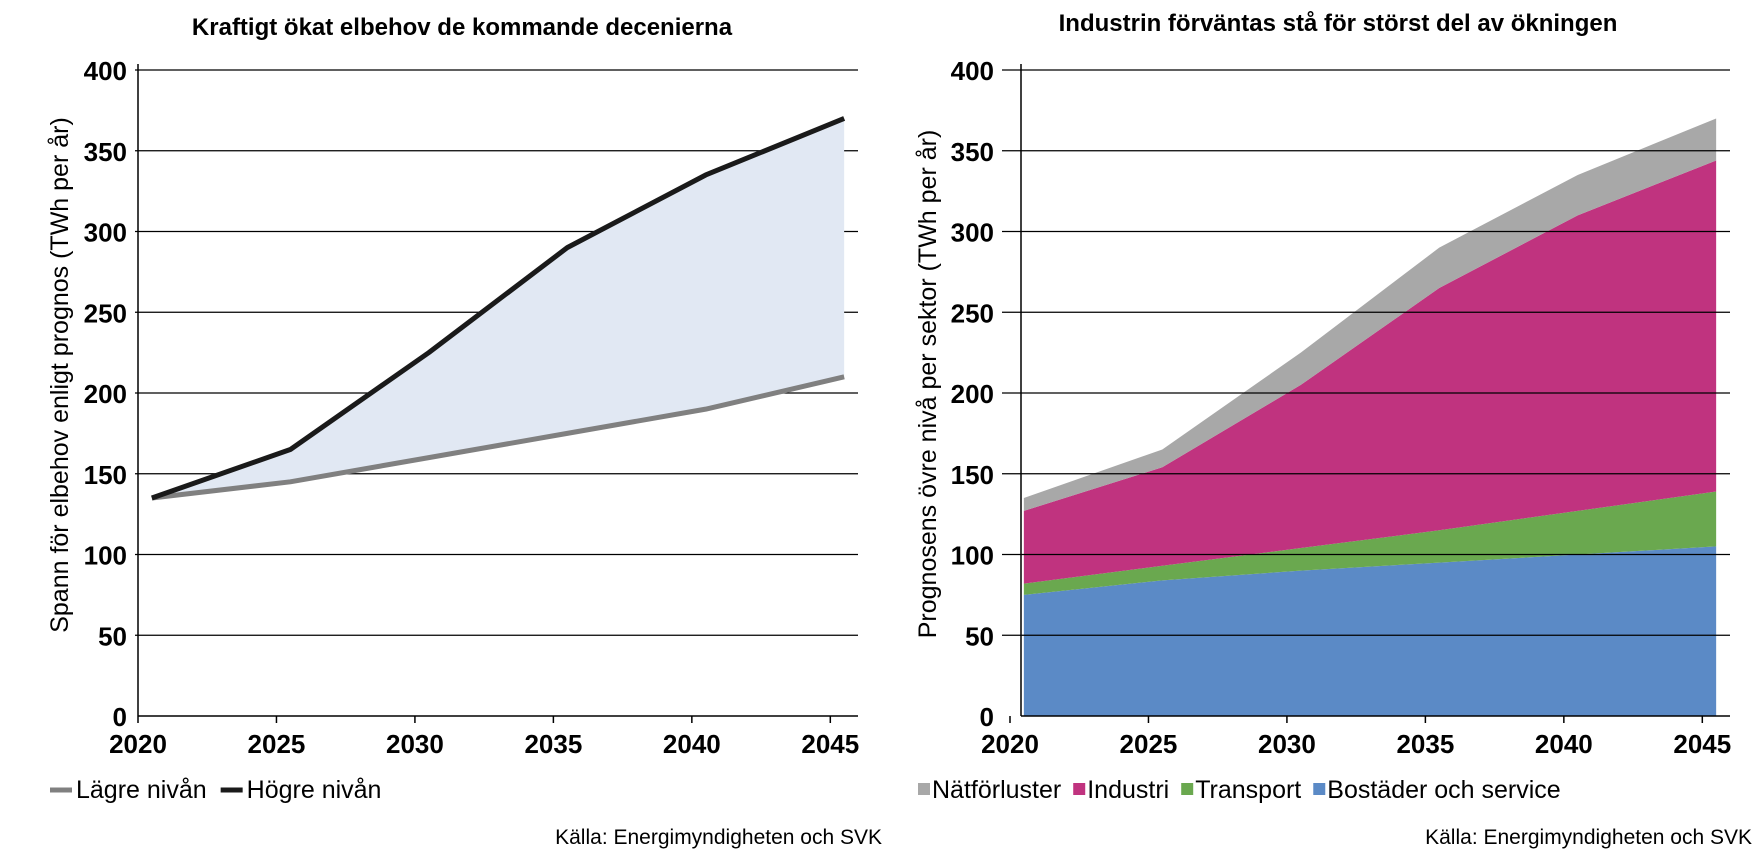 The width and height of the screenshot is (1760, 852). I want to click on area-transport, so click(1370, 543).